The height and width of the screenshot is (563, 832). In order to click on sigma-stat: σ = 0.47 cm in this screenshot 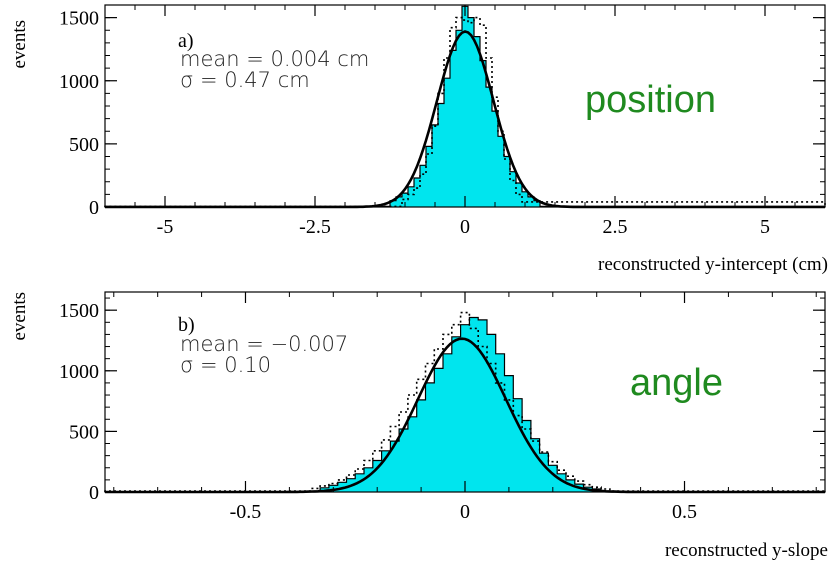, I will do `click(245, 80)`.